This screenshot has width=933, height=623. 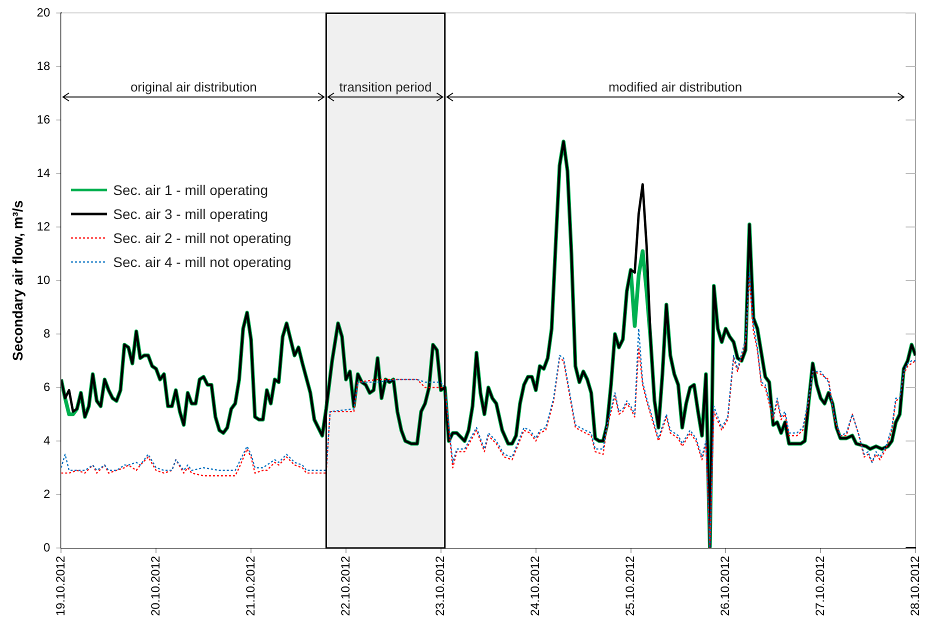 What do you see at coordinates (43, 226) in the screenshot?
I see `y-tick-label: 12` at bounding box center [43, 226].